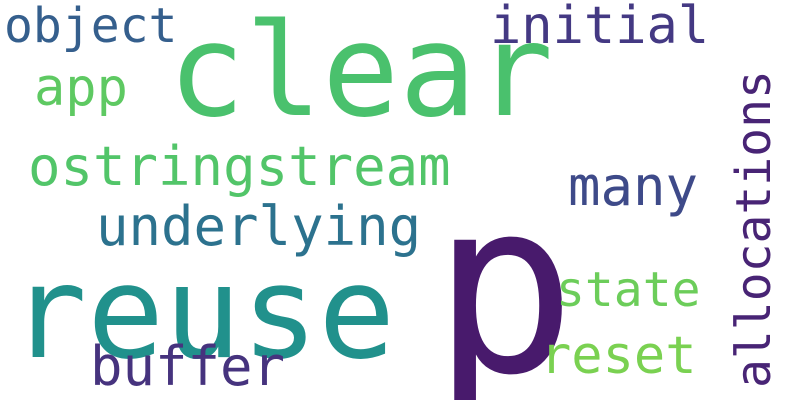  Describe the element at coordinates (754, 229) in the screenshot. I see `word-allocations: allocations` at that location.